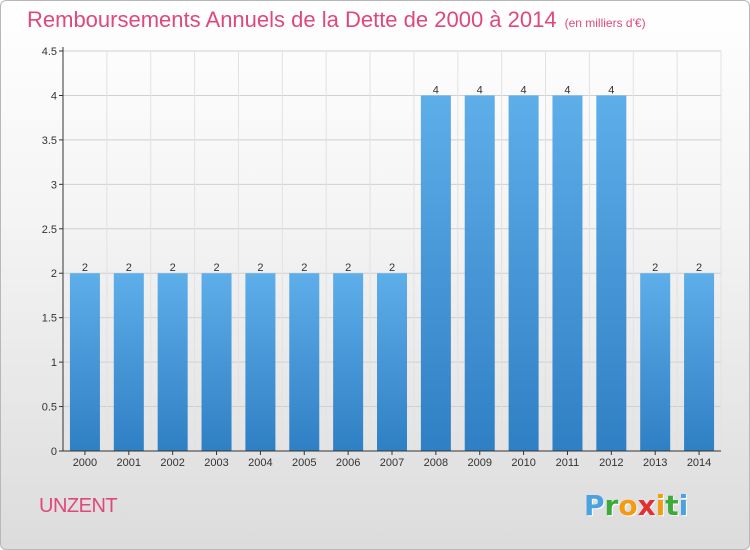  Describe the element at coordinates (54, 96) in the screenshot. I see `y-tick-label: 4` at that location.